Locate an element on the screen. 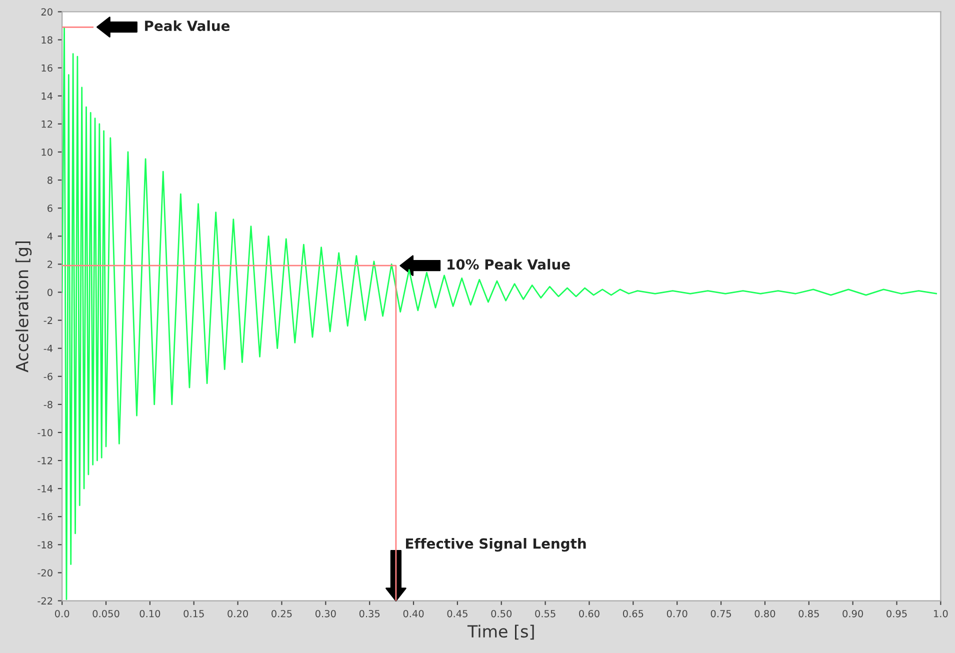  y-tick-label: -16 is located at coordinates (45, 516).